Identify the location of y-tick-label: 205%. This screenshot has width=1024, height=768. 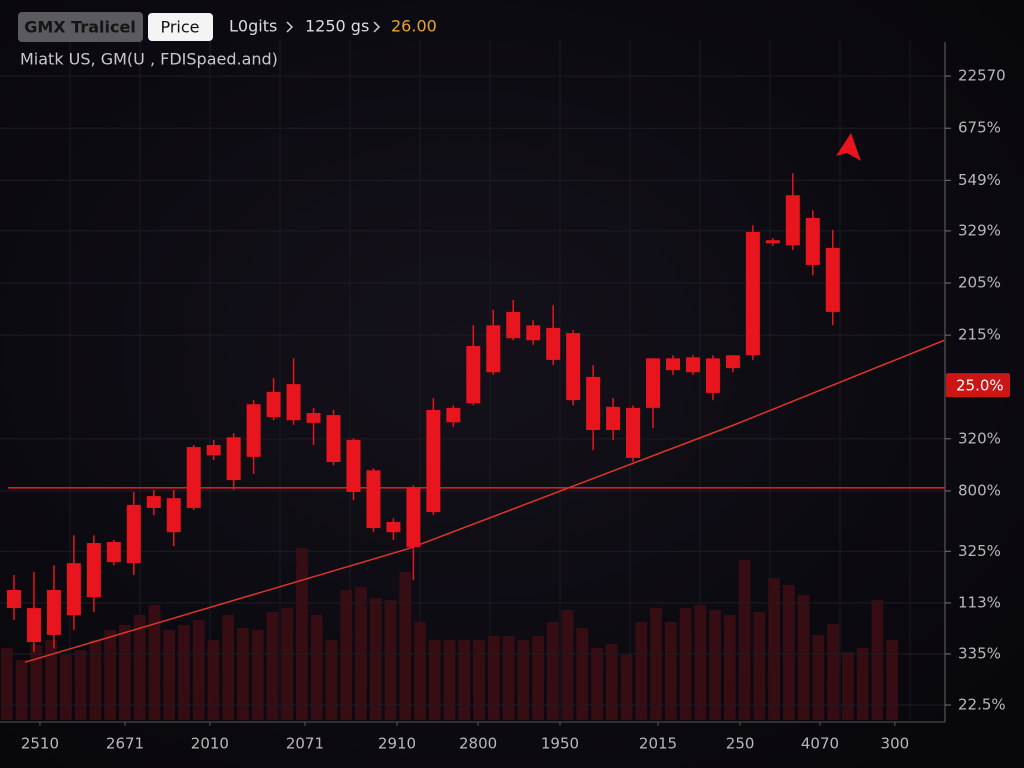
(979, 283).